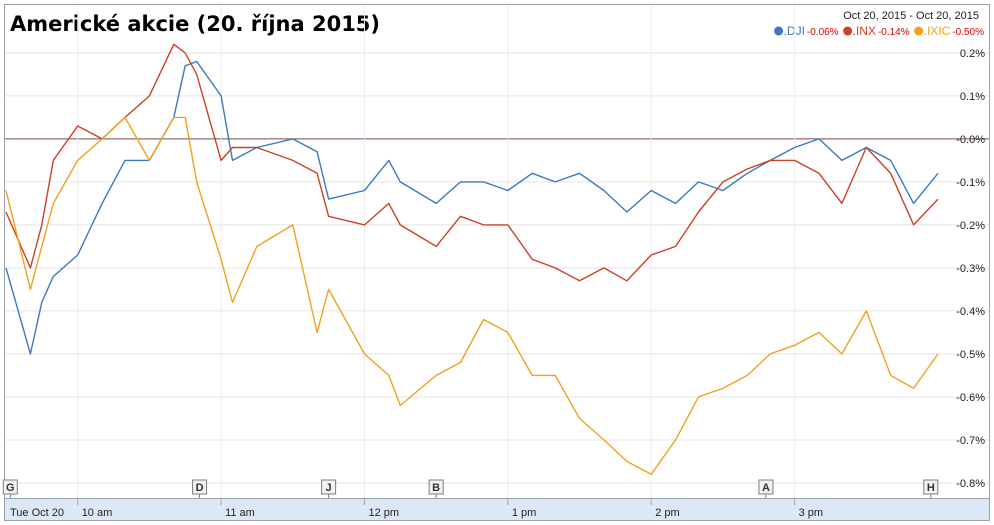 This screenshot has width=994, height=525. I want to click on x-tick-label: 3 pm, so click(811, 513).